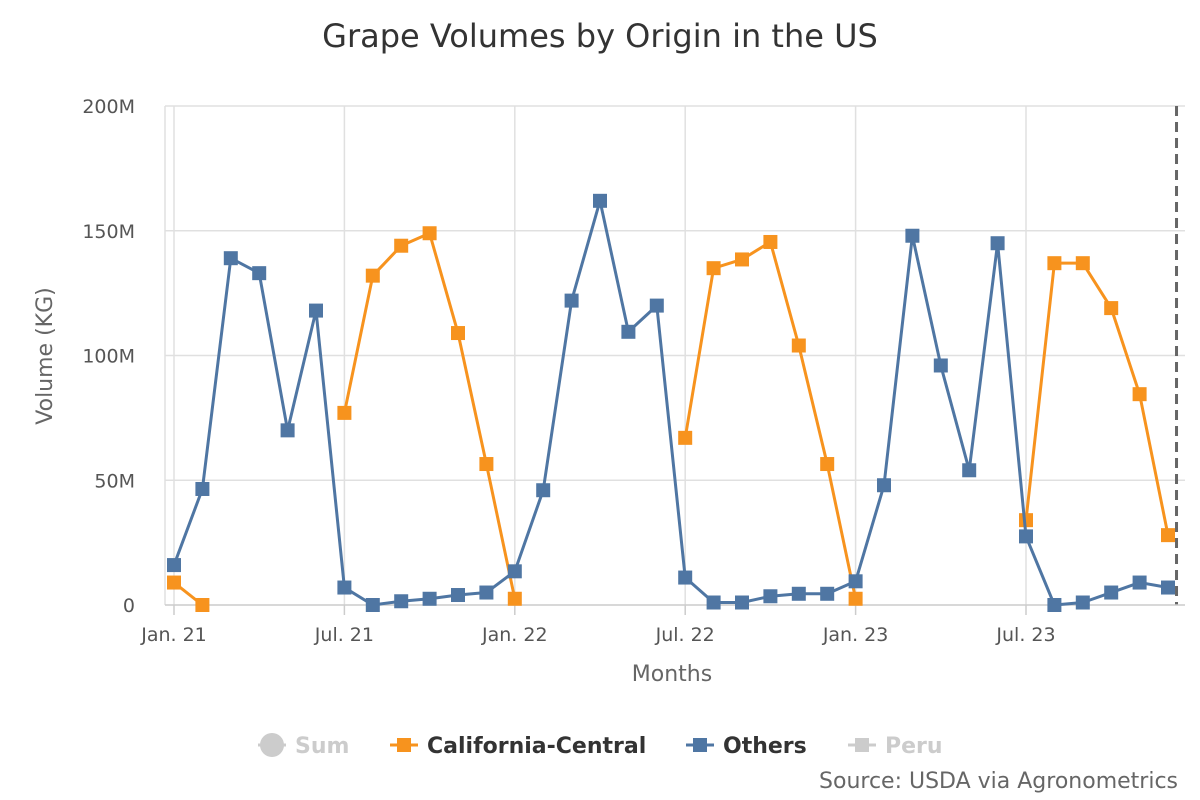 This screenshot has width=1200, height=800. I want to click on chart-title: Grape Volumes by Origin in the US, so click(600, 36).